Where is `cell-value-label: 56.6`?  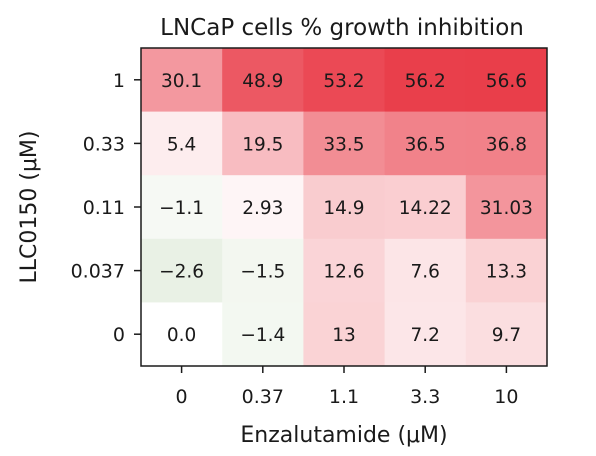 cell-value-label: 56.6 is located at coordinates (506, 81).